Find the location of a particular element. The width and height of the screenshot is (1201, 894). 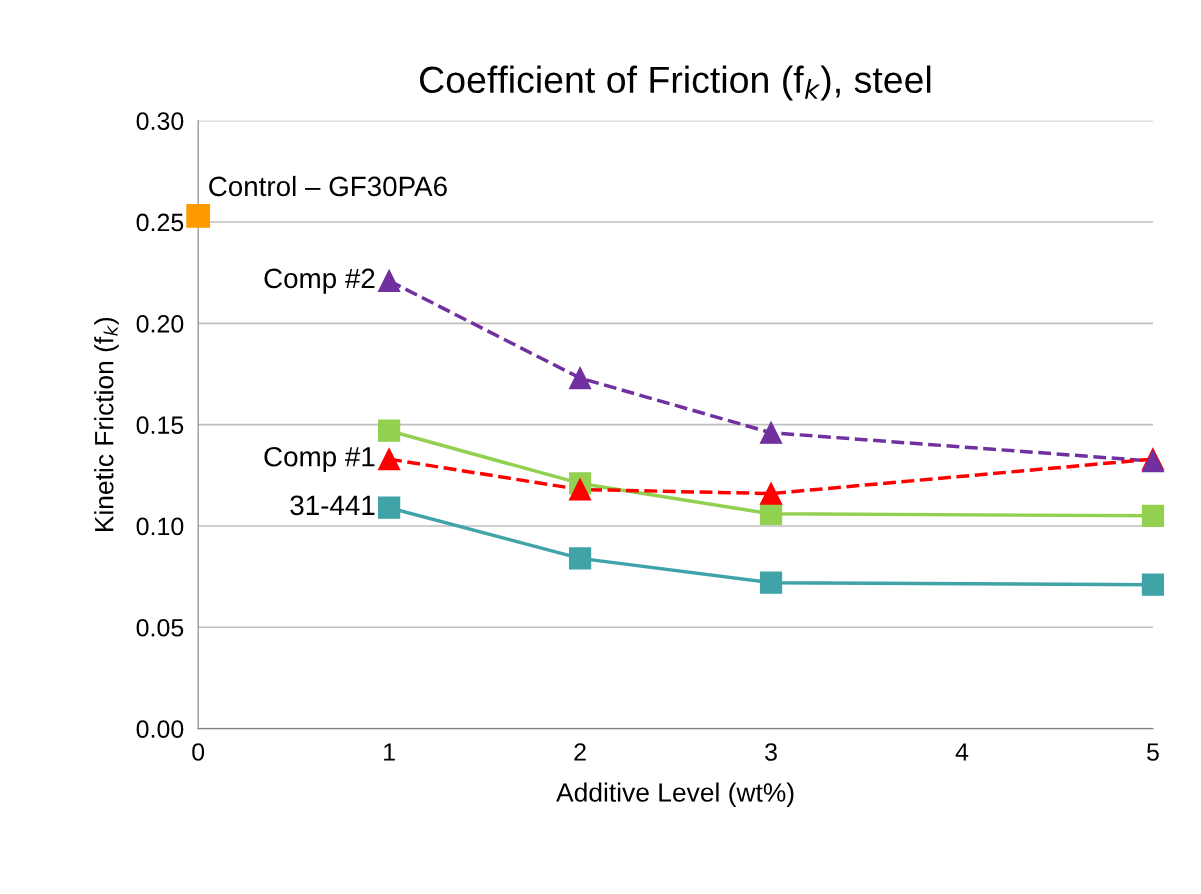

chart-title: Coefficient of Friction (f$_{k}$), steel is located at coordinates (675, 83).